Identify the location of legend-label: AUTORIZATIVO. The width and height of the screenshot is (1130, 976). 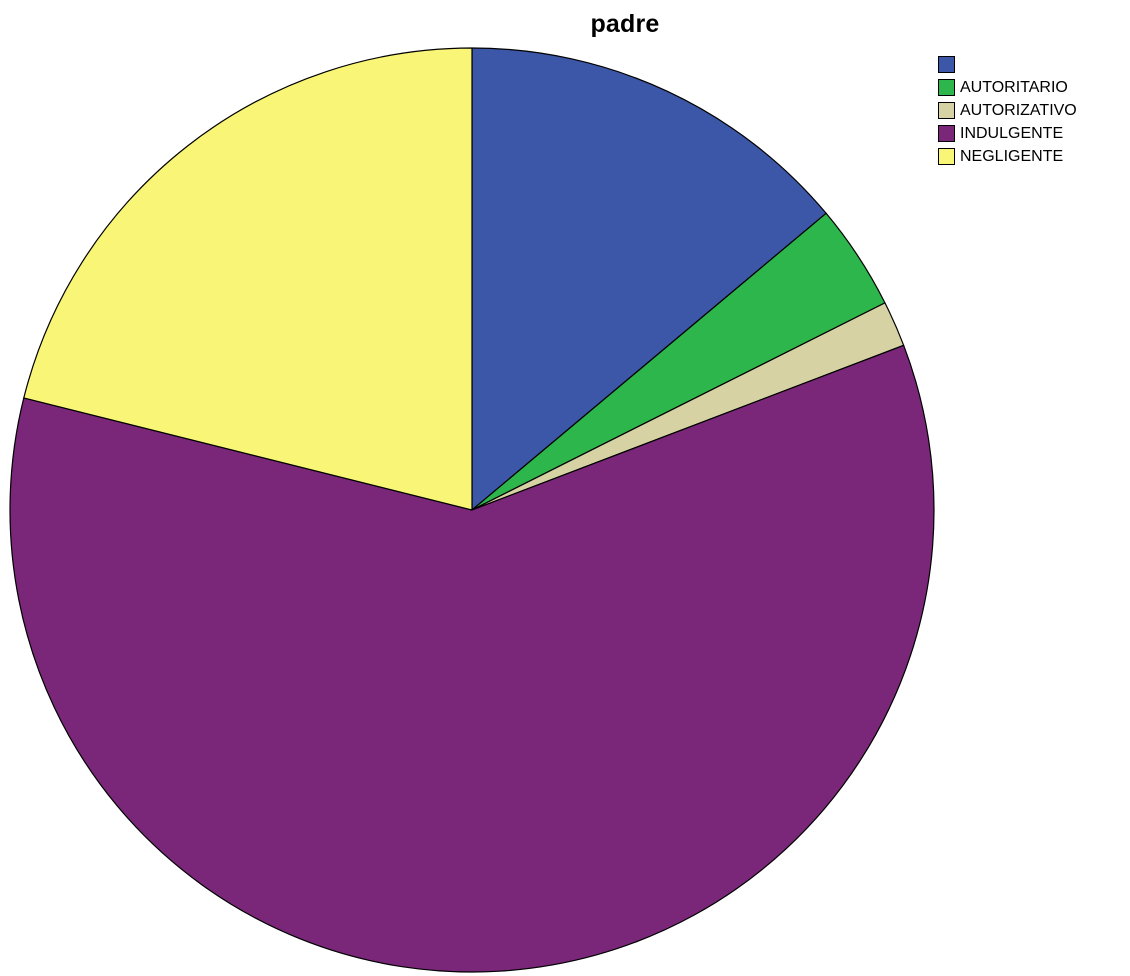
(1018, 110).